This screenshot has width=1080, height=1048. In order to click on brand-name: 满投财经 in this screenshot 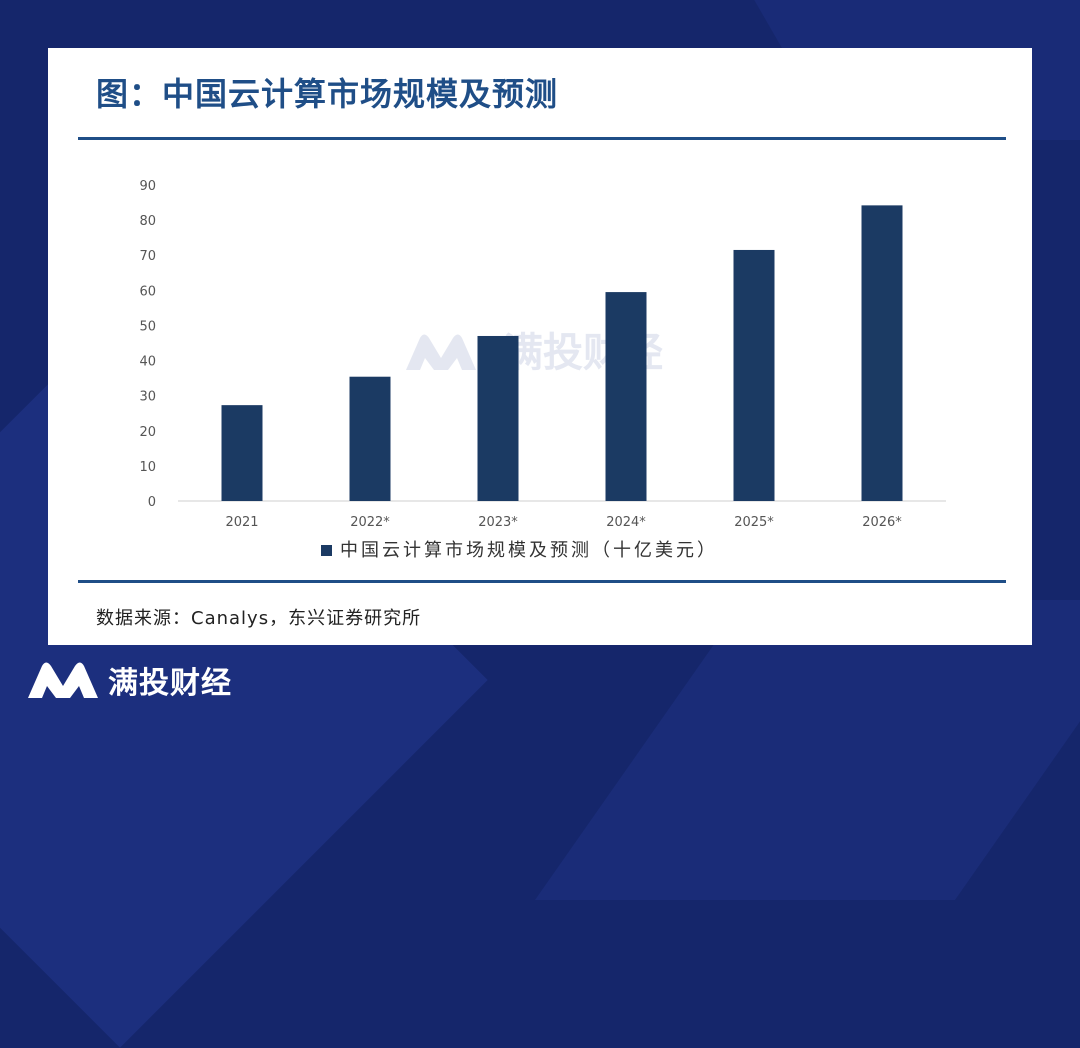, I will do `click(170, 683)`.